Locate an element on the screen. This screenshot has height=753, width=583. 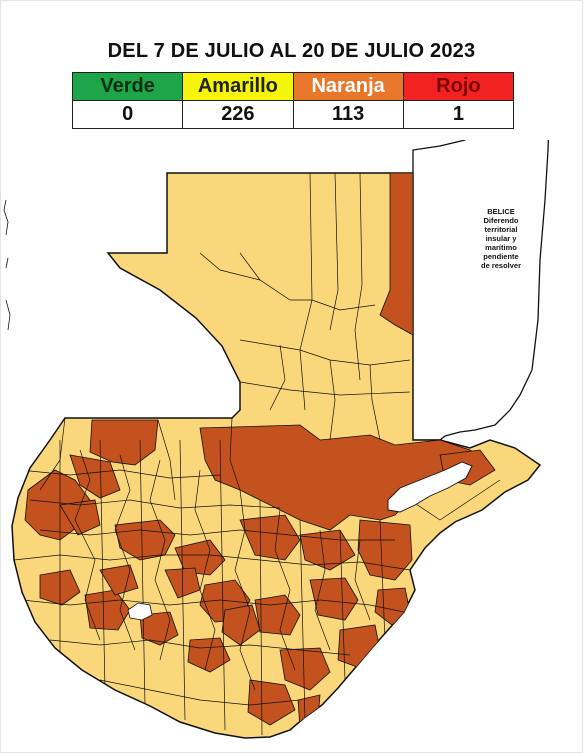
legend-count-row: 0 226 113 1 is located at coordinates (293, 114).